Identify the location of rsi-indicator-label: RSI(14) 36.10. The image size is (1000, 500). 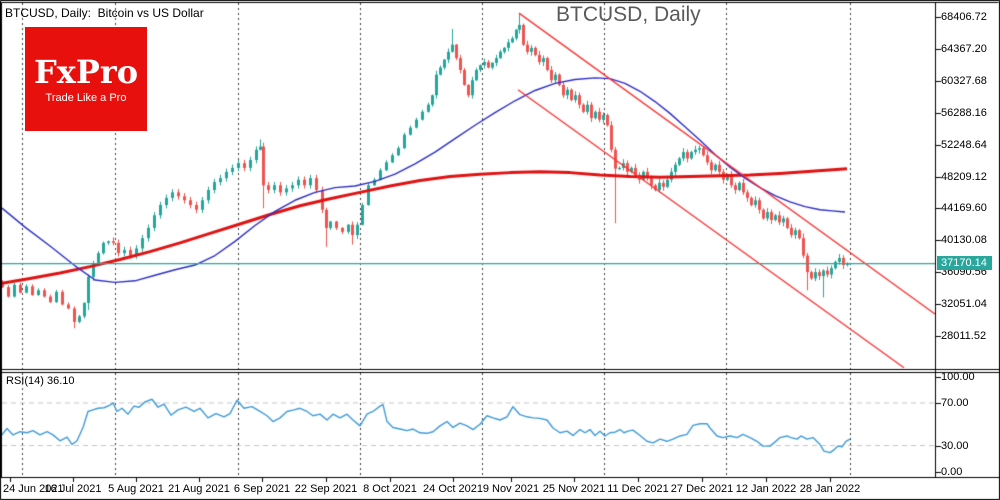
(40, 381).